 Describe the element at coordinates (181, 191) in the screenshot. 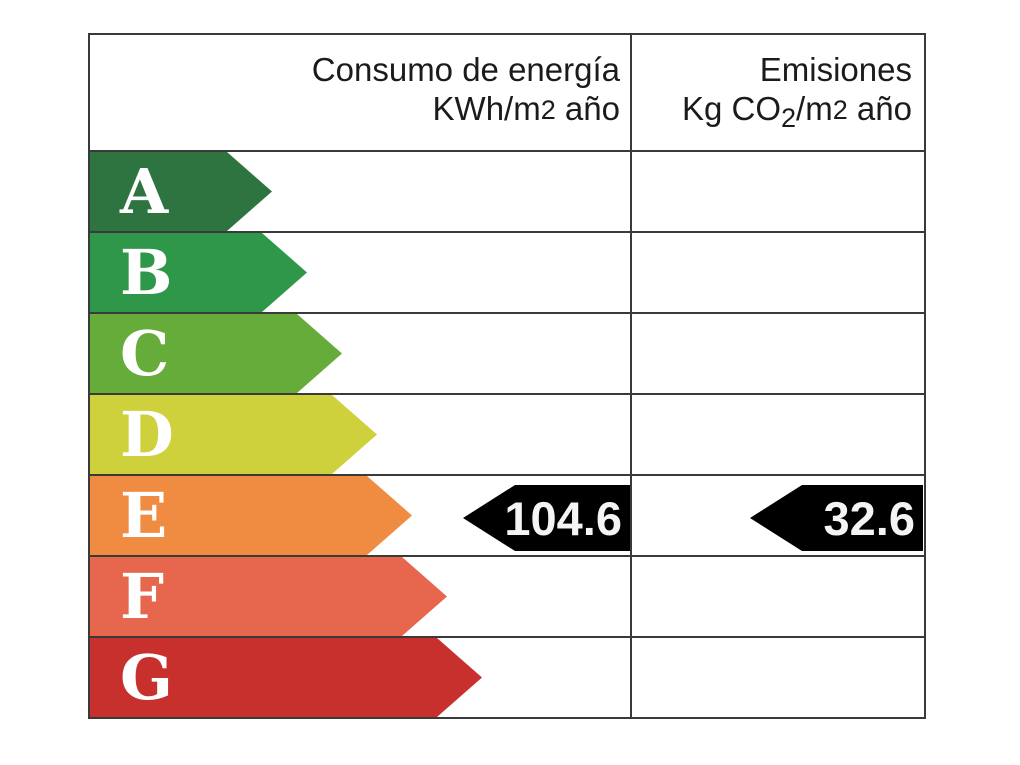

I see `rating-bar-arrow: A` at that location.